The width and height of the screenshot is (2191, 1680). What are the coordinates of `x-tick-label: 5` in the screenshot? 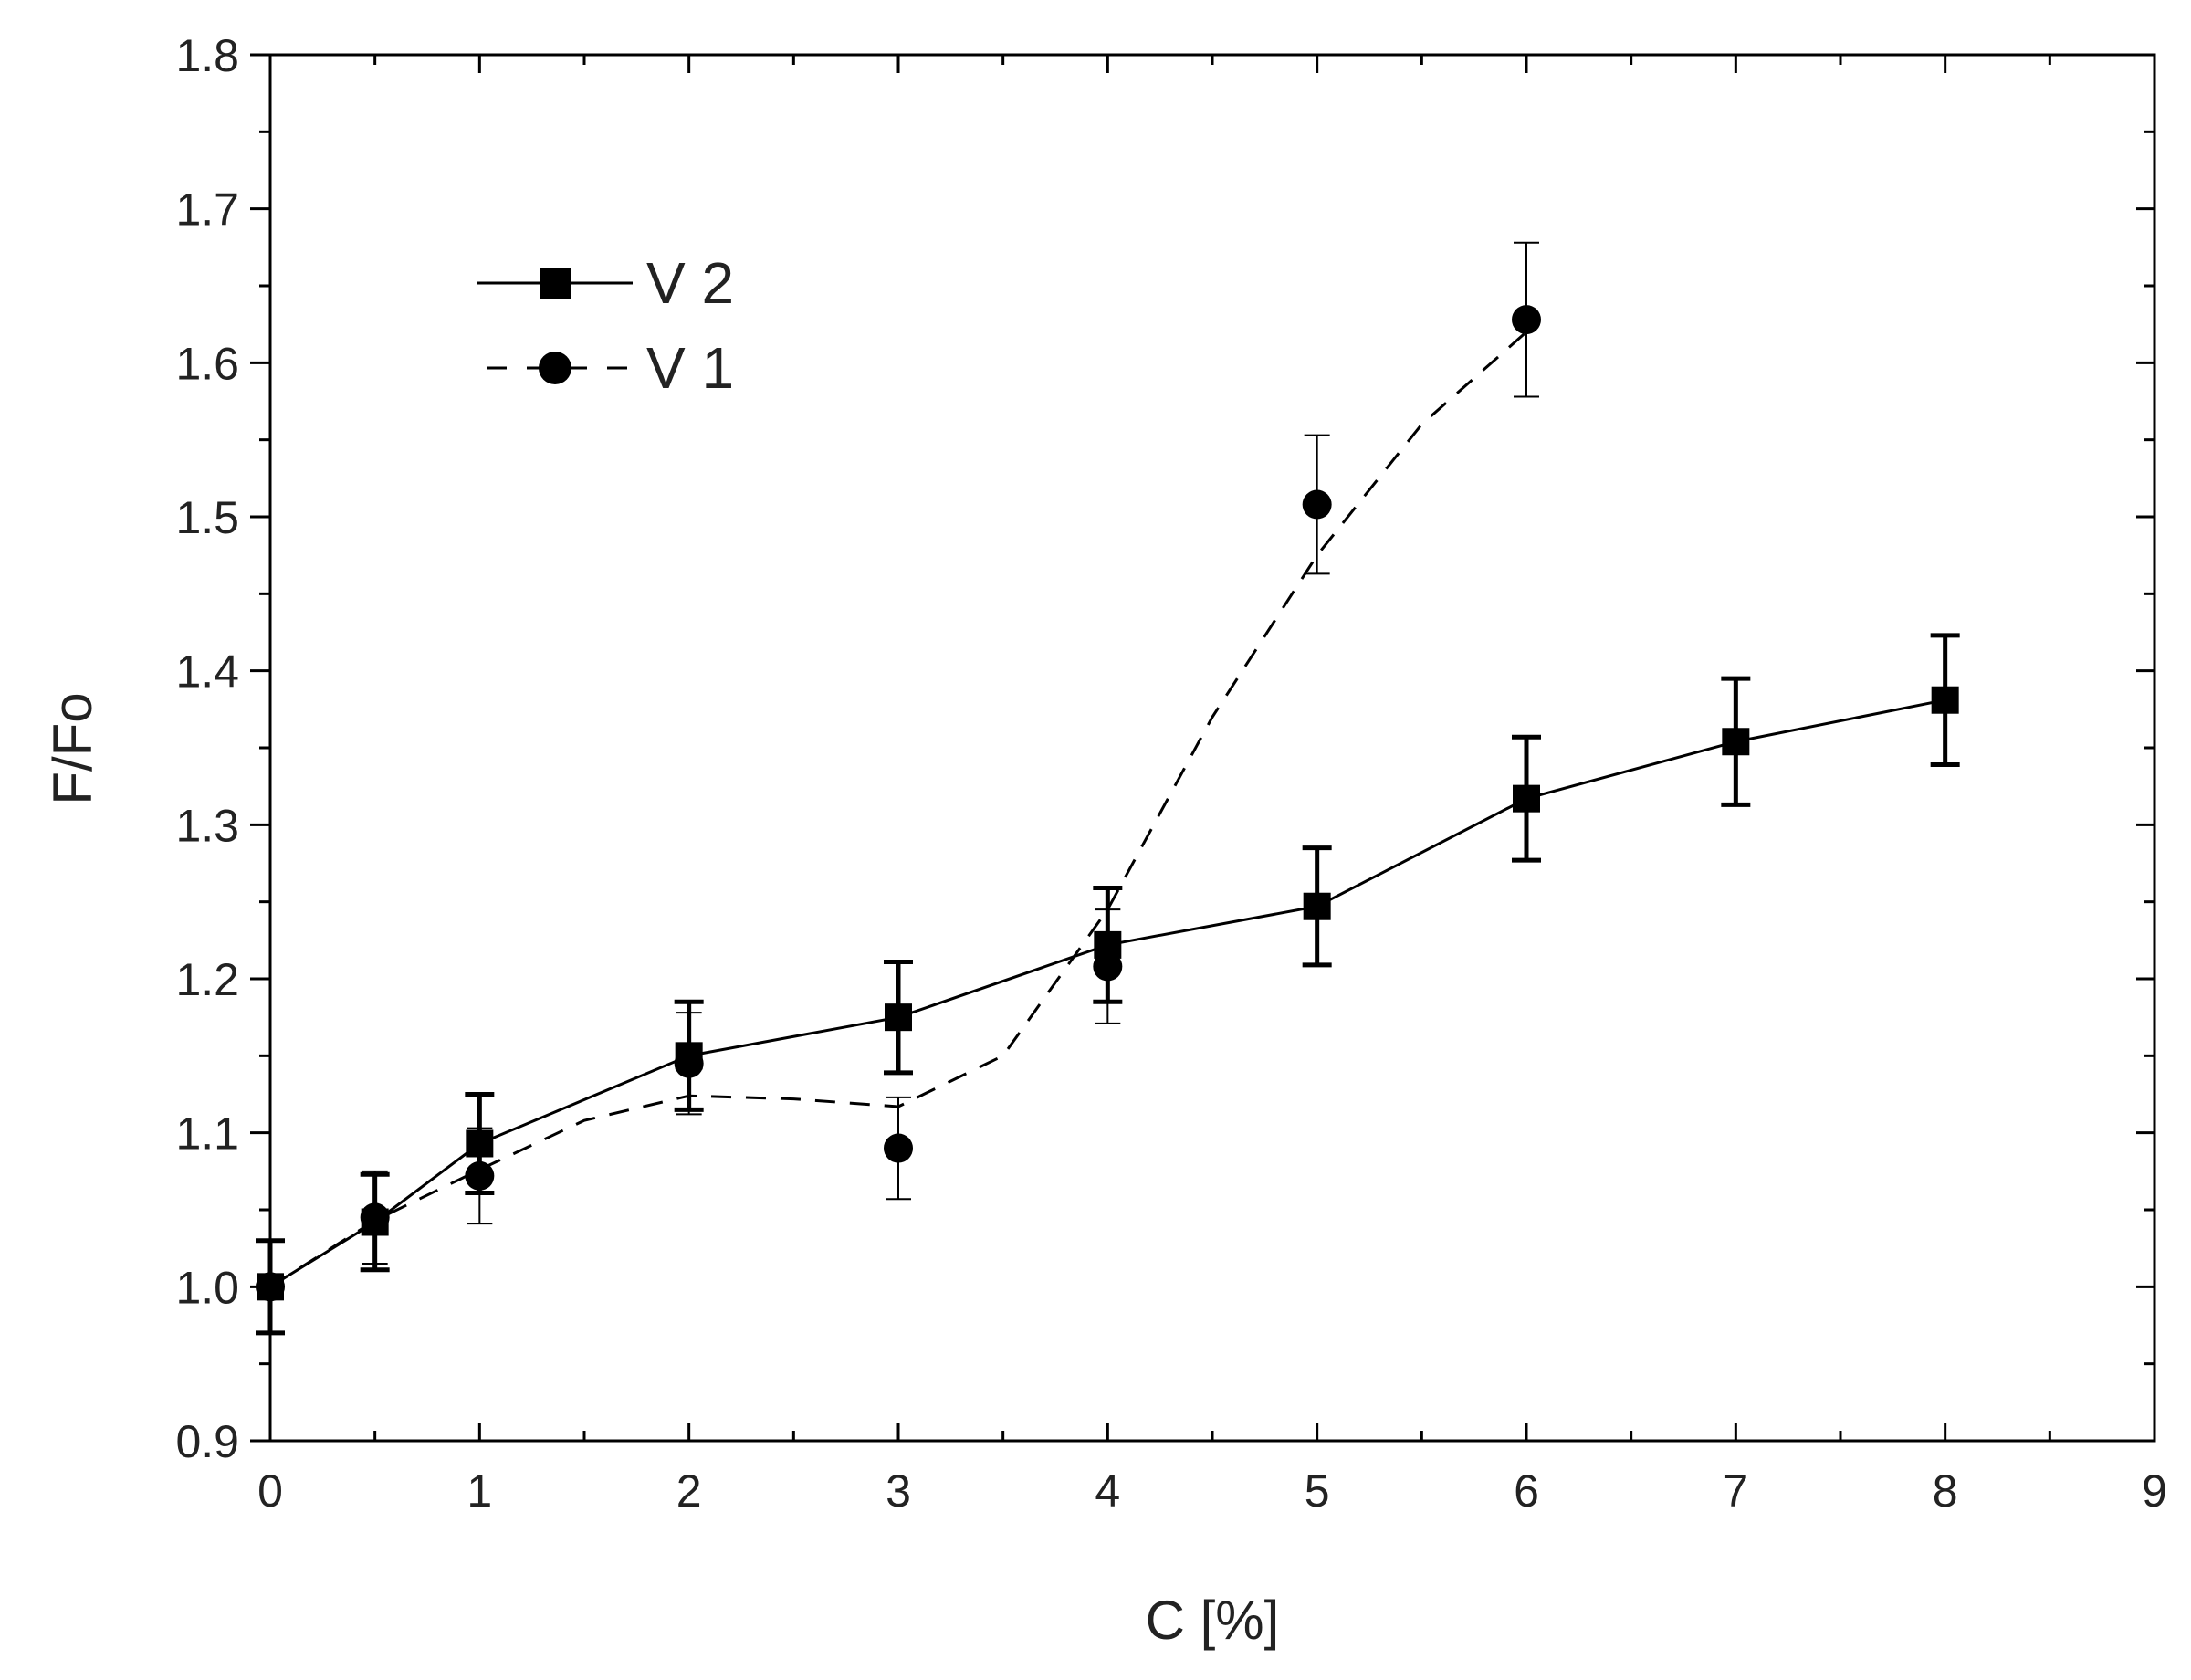 It's located at (1317, 1491).